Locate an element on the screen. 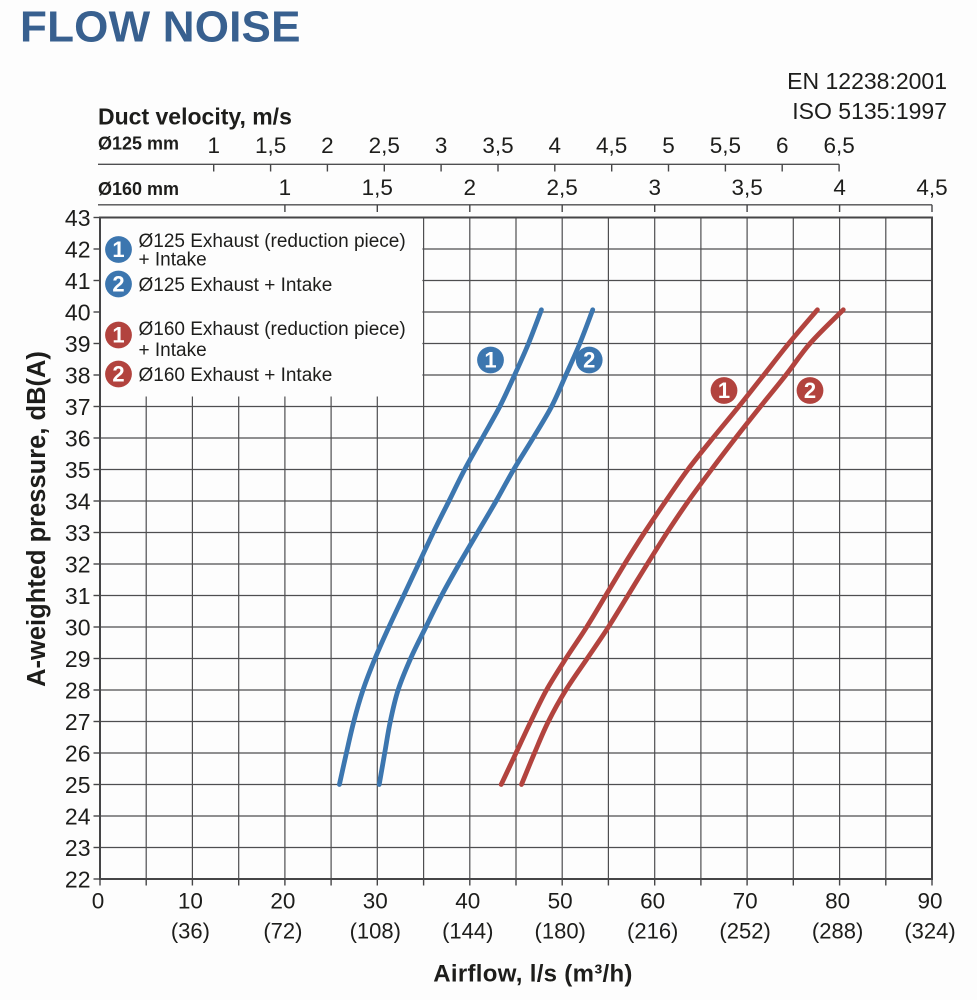 The height and width of the screenshot is (1000, 977). svg-text: 0 is located at coordinates (98, 901).